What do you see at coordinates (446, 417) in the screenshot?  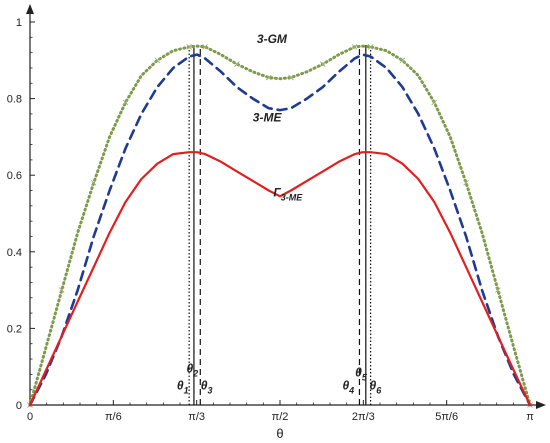 I see `x-tick-label: 5π/6` at bounding box center [446, 417].